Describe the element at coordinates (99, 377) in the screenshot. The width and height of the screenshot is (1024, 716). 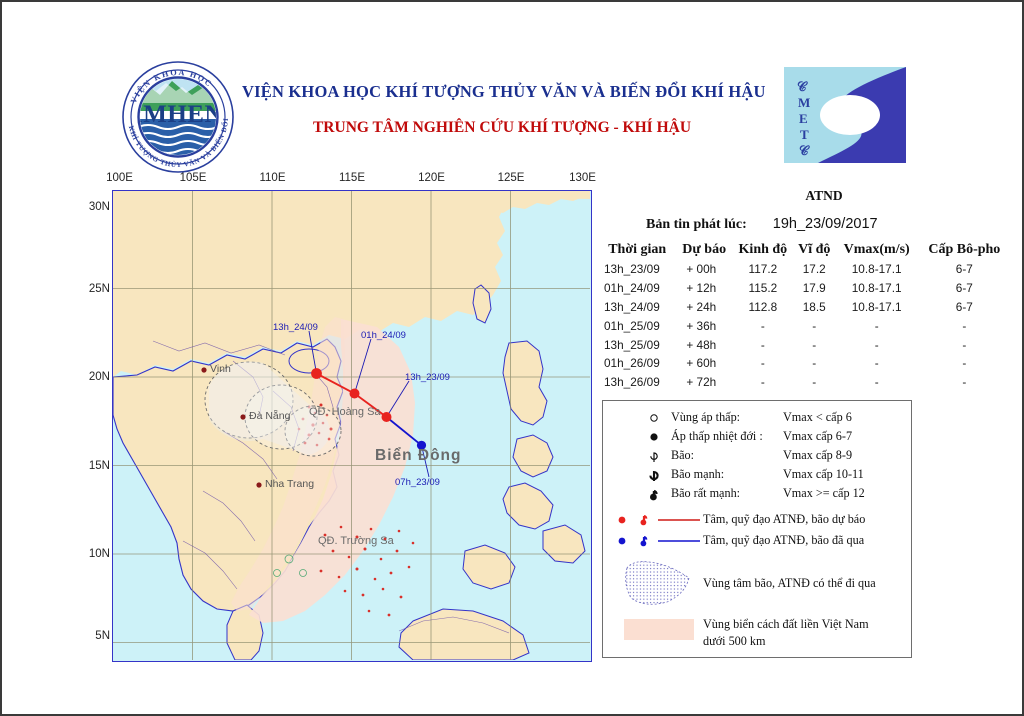
I see `lat-tick-20N: 20N` at that location.